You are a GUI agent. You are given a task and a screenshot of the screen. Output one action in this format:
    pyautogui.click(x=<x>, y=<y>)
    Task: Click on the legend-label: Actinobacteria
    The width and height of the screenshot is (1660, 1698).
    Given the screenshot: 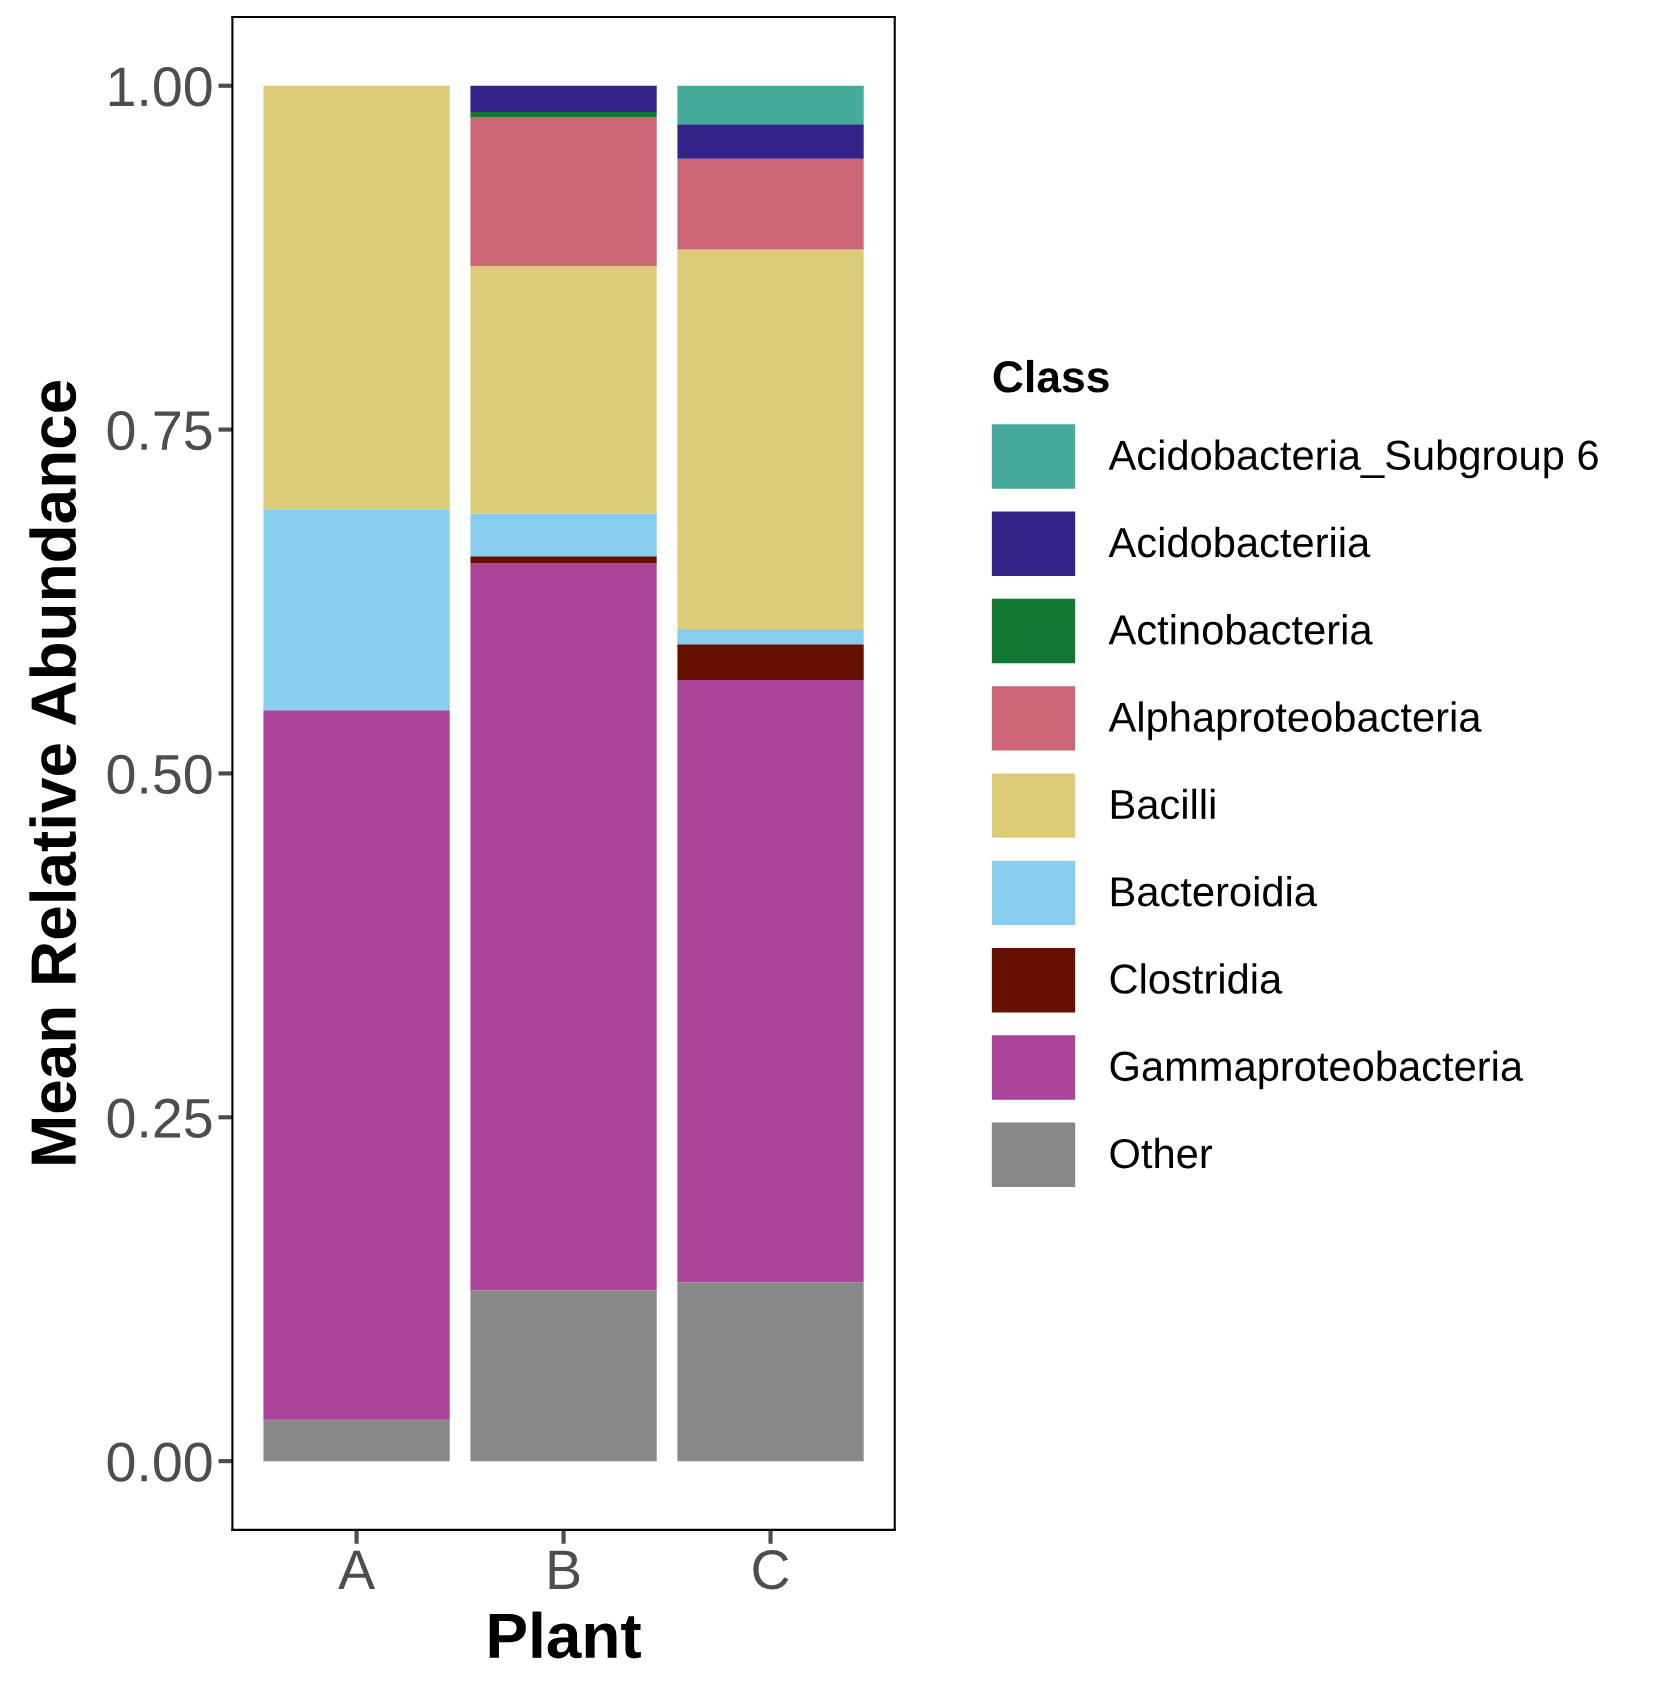 What is the action you would take?
    pyautogui.click(x=1240, y=629)
    